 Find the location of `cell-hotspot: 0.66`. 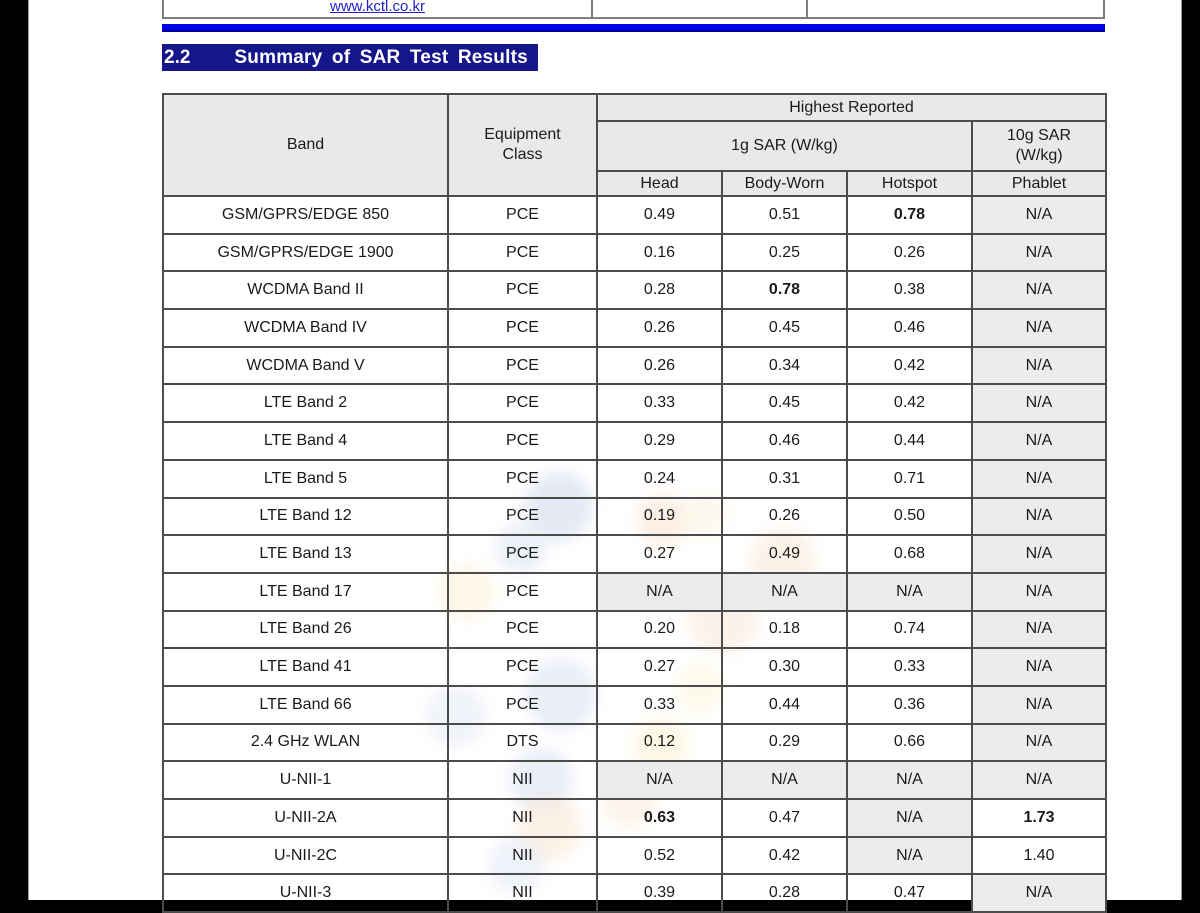

cell-hotspot: 0.66 is located at coordinates (909, 742).